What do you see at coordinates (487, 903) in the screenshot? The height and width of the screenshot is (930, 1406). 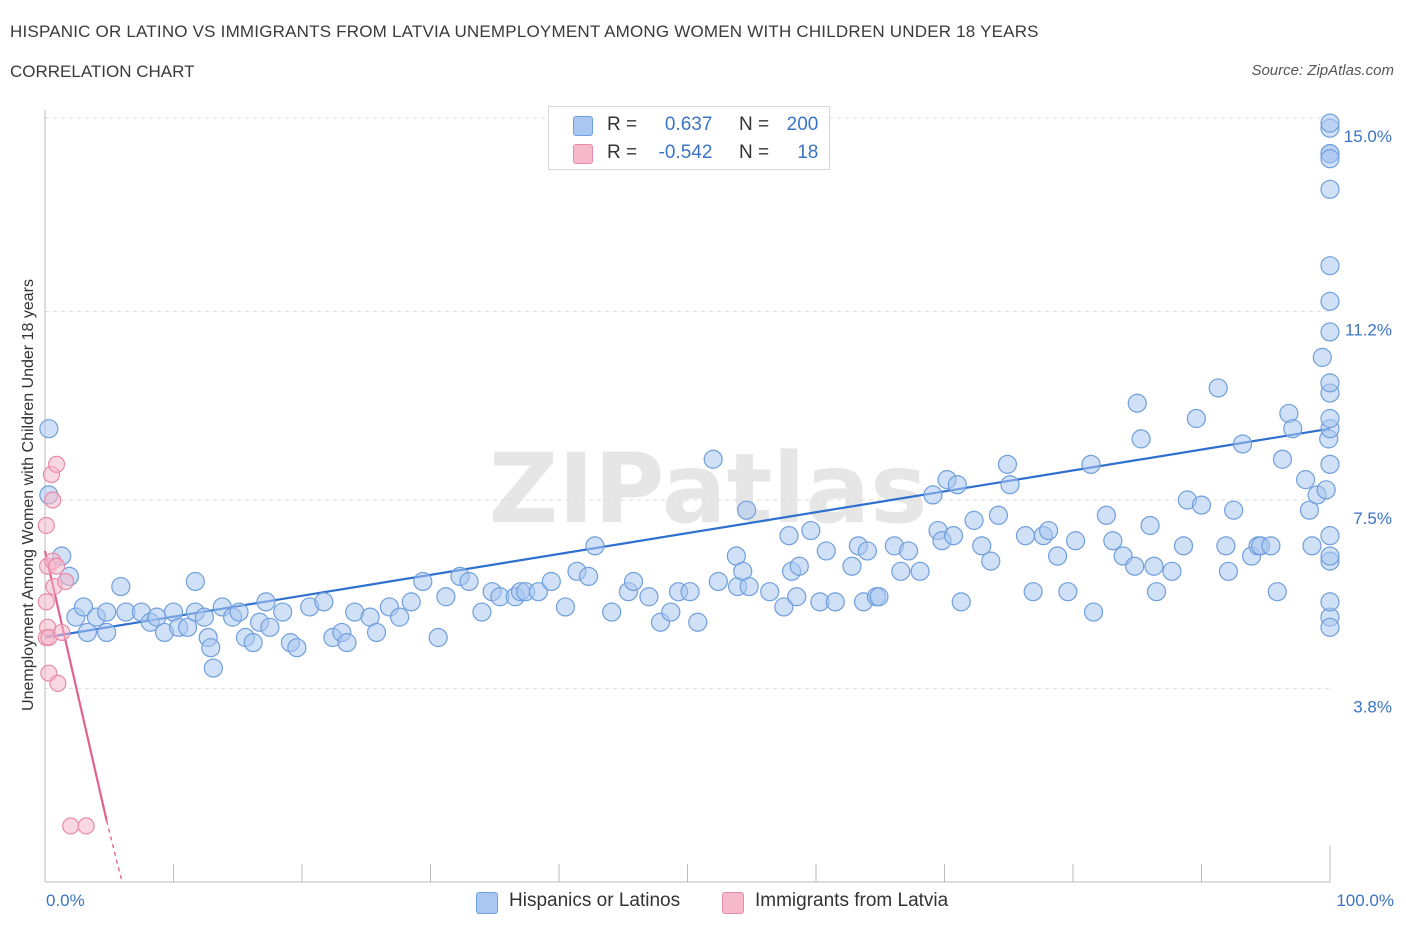 I see `legend-swatch-blue` at bounding box center [487, 903].